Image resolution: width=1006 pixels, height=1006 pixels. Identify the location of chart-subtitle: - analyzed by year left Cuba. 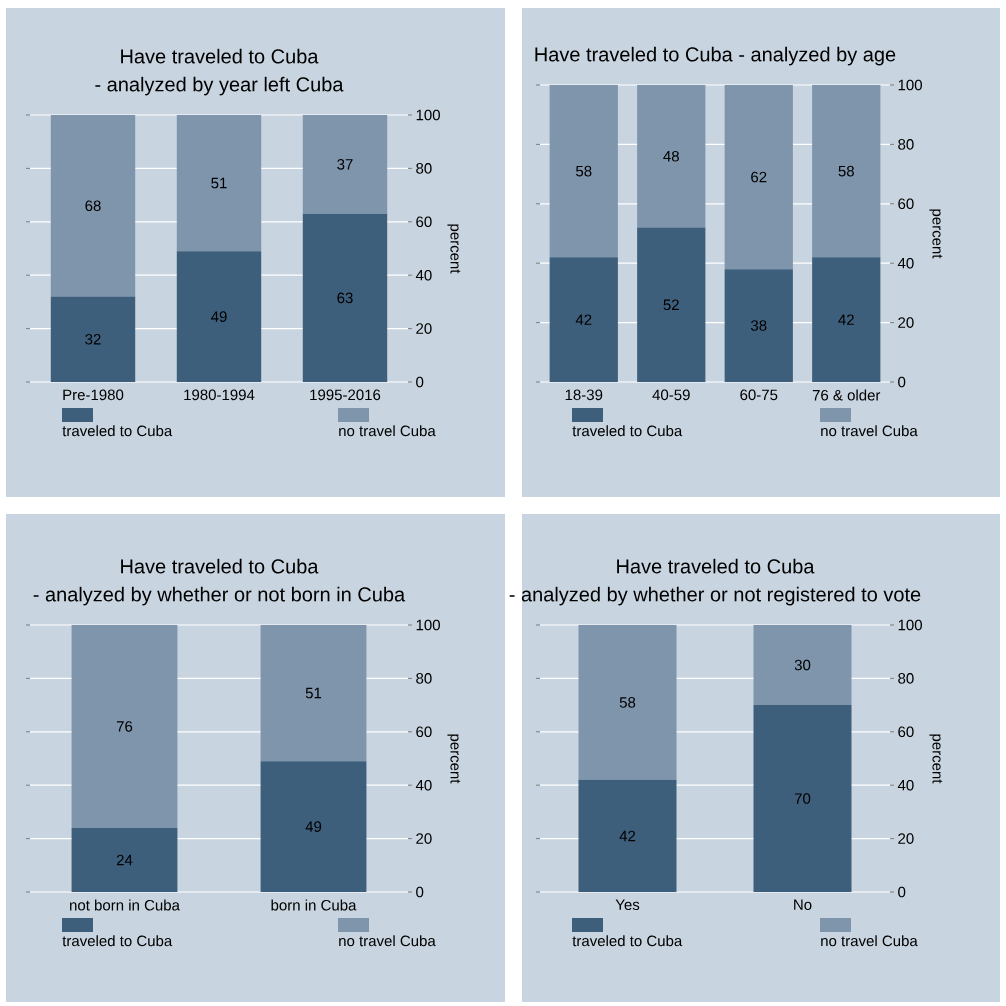
(219, 86).